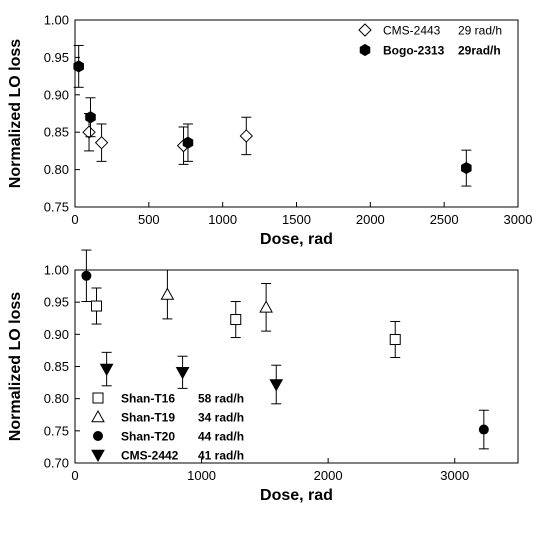 The height and width of the screenshot is (545, 545). Describe the element at coordinates (414, 51) in the screenshot. I see `legend-label: Bogo-2313` at that location.